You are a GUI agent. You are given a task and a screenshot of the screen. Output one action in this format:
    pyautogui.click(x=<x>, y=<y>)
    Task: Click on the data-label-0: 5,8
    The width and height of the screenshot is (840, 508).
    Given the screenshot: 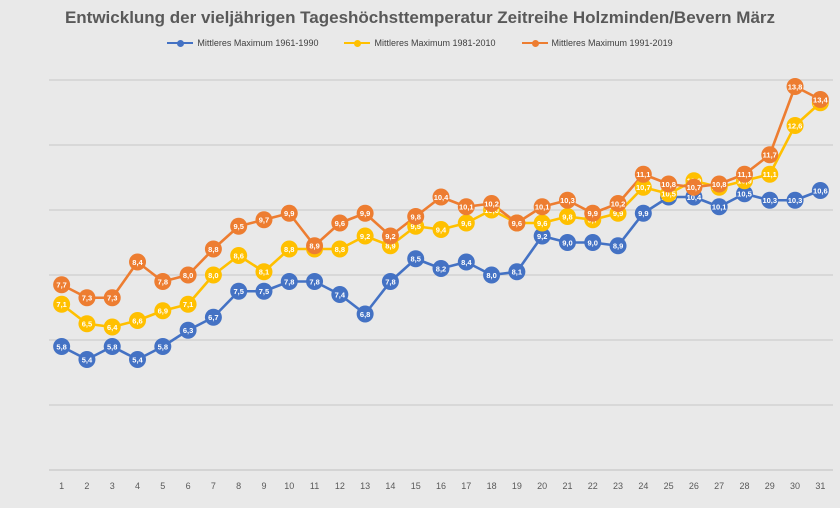 What is the action you would take?
    pyautogui.click(x=163, y=346)
    